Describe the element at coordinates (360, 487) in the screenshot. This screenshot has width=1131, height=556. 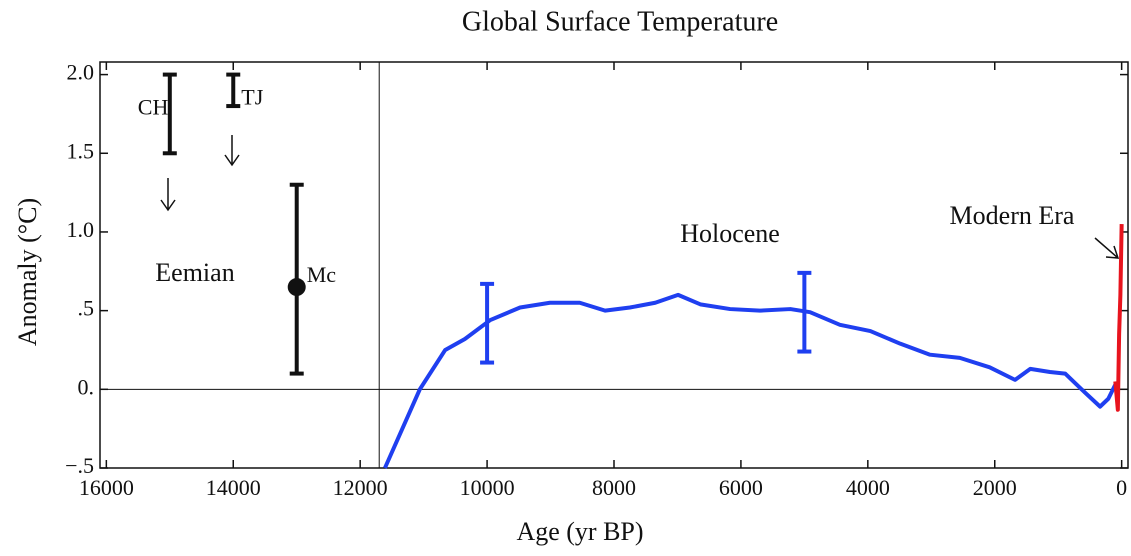
I see `x-tick-label: 12000` at that location.